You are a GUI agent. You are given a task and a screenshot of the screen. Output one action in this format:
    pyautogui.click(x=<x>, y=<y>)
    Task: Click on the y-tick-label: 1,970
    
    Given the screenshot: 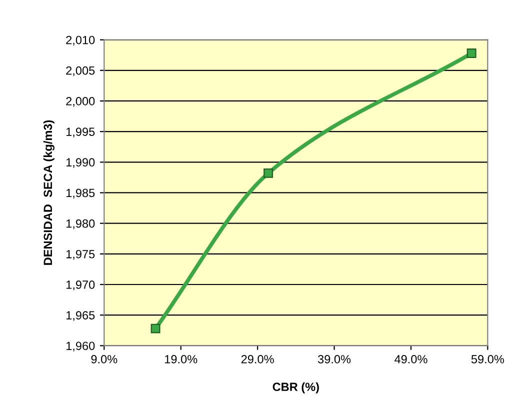 What is the action you would take?
    pyautogui.click(x=80, y=285)
    